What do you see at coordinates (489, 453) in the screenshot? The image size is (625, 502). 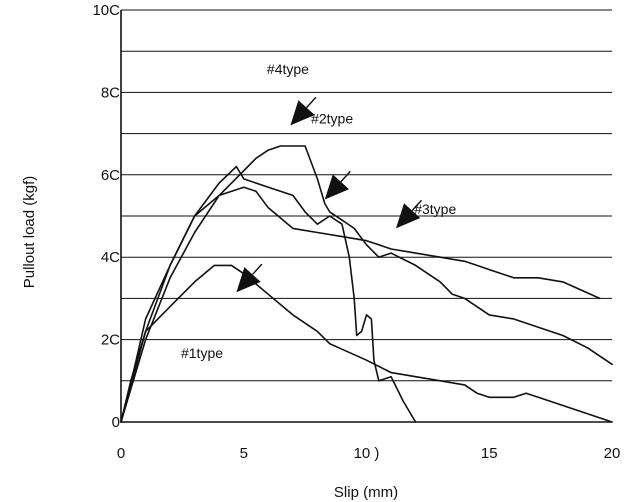 I see `x-tick-15: 15` at bounding box center [489, 453].